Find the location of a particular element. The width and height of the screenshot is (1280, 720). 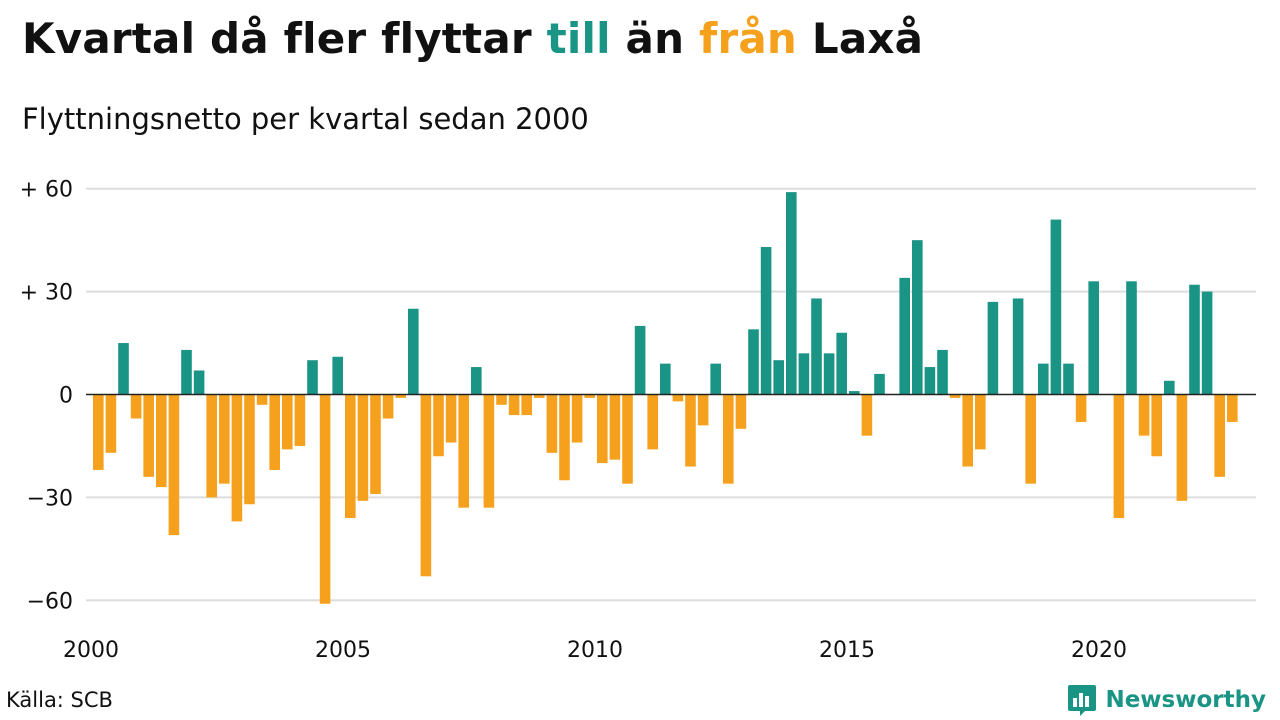

x-tick-label: 2000 is located at coordinates (91, 650).